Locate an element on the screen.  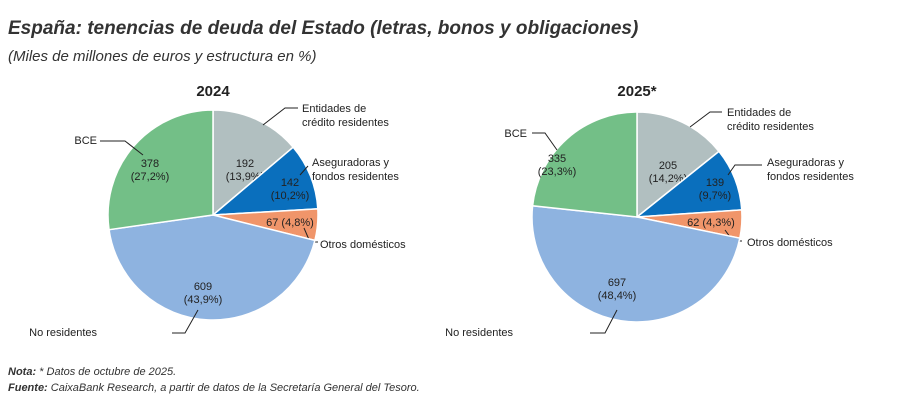
data-label-value: 192 is located at coordinates (245, 164).